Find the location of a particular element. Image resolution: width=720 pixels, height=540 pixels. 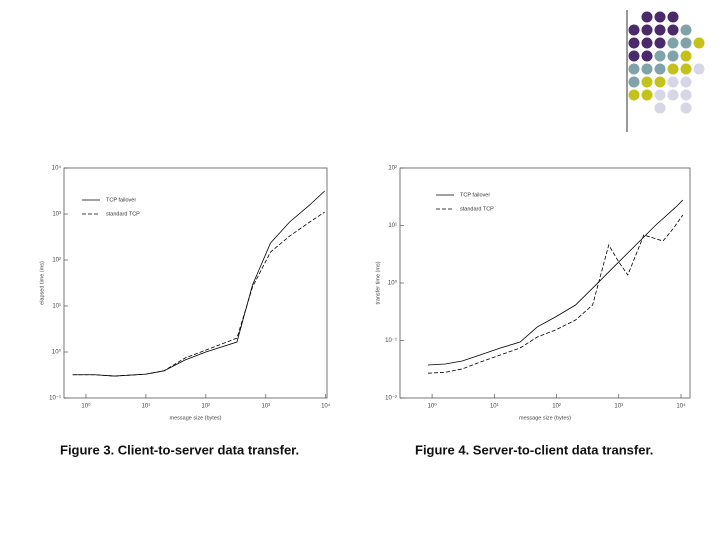

y-tick-label: 10³ is located at coordinates (56, 215).